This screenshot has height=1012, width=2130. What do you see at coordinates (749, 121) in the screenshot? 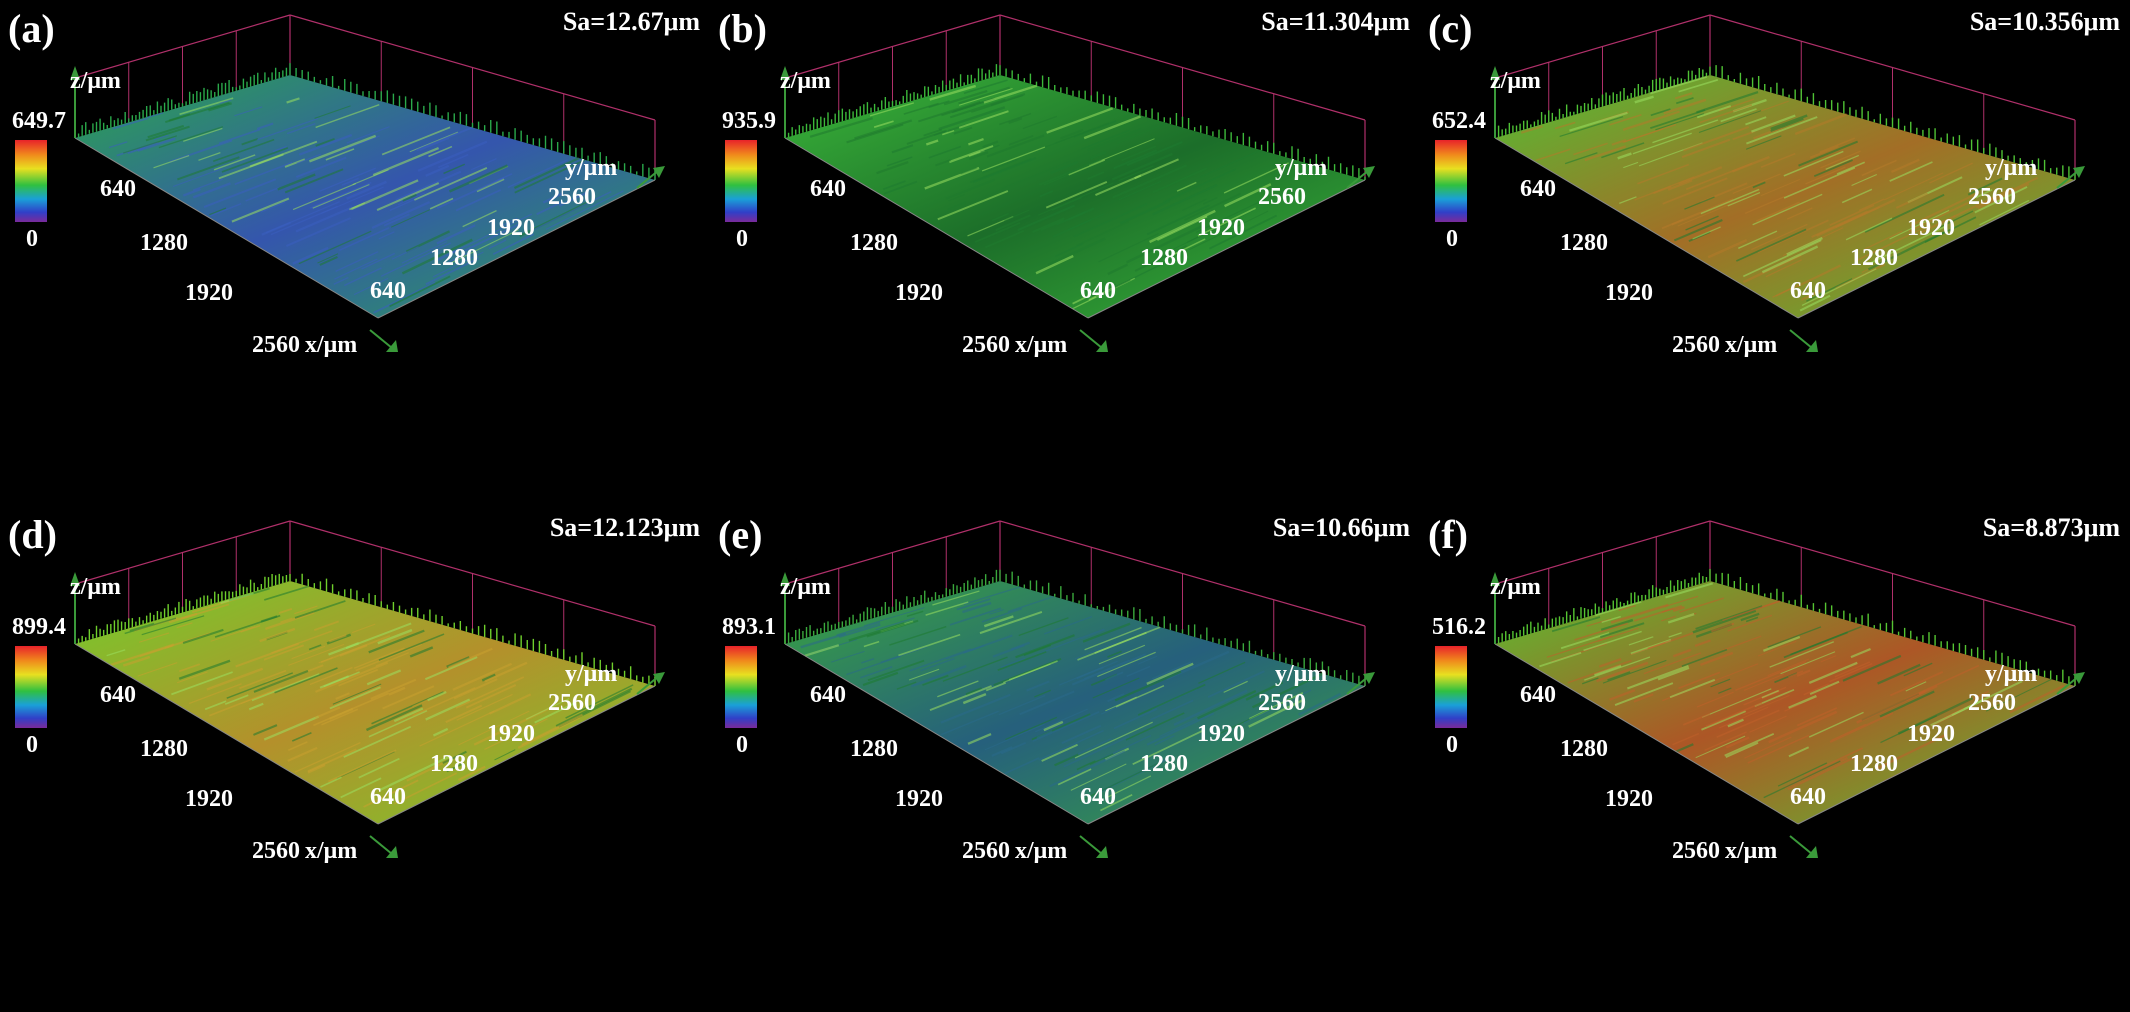
I see `colorbar-max: 935.9` at bounding box center [749, 121].